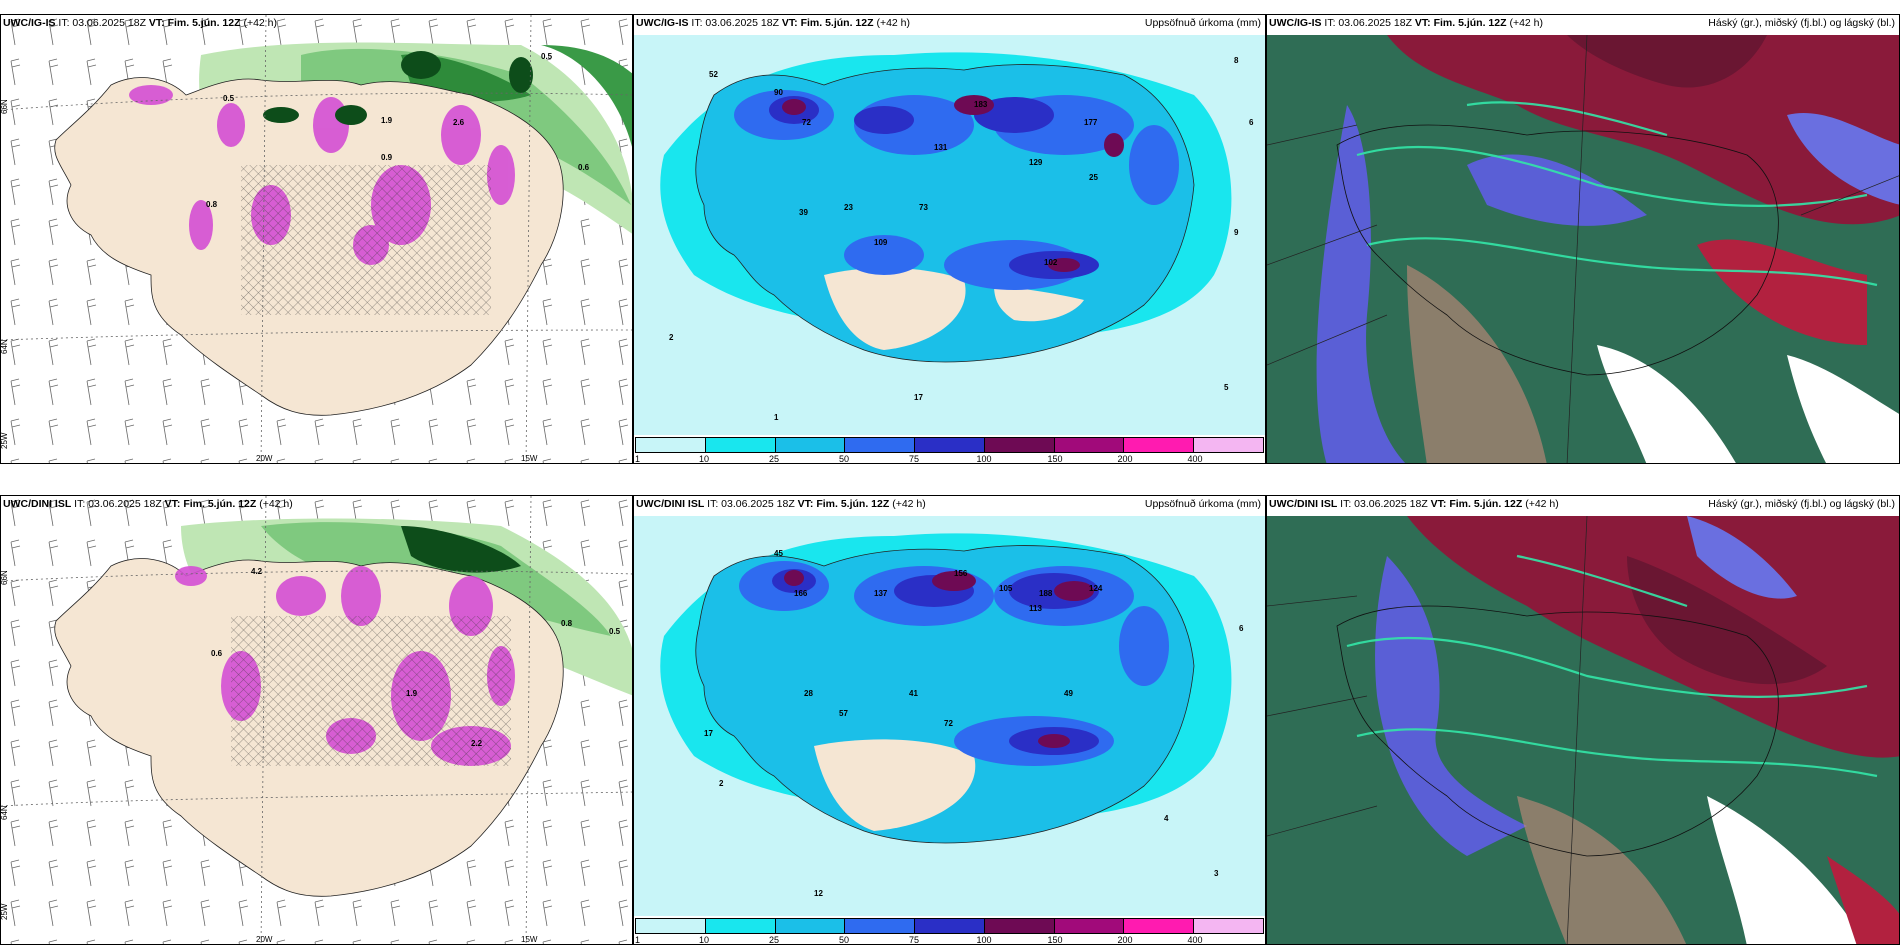 The width and height of the screenshot is (1900, 950). Describe the element at coordinates (1068, 693) in the screenshot. I see `precip-value-label: 49` at that location.